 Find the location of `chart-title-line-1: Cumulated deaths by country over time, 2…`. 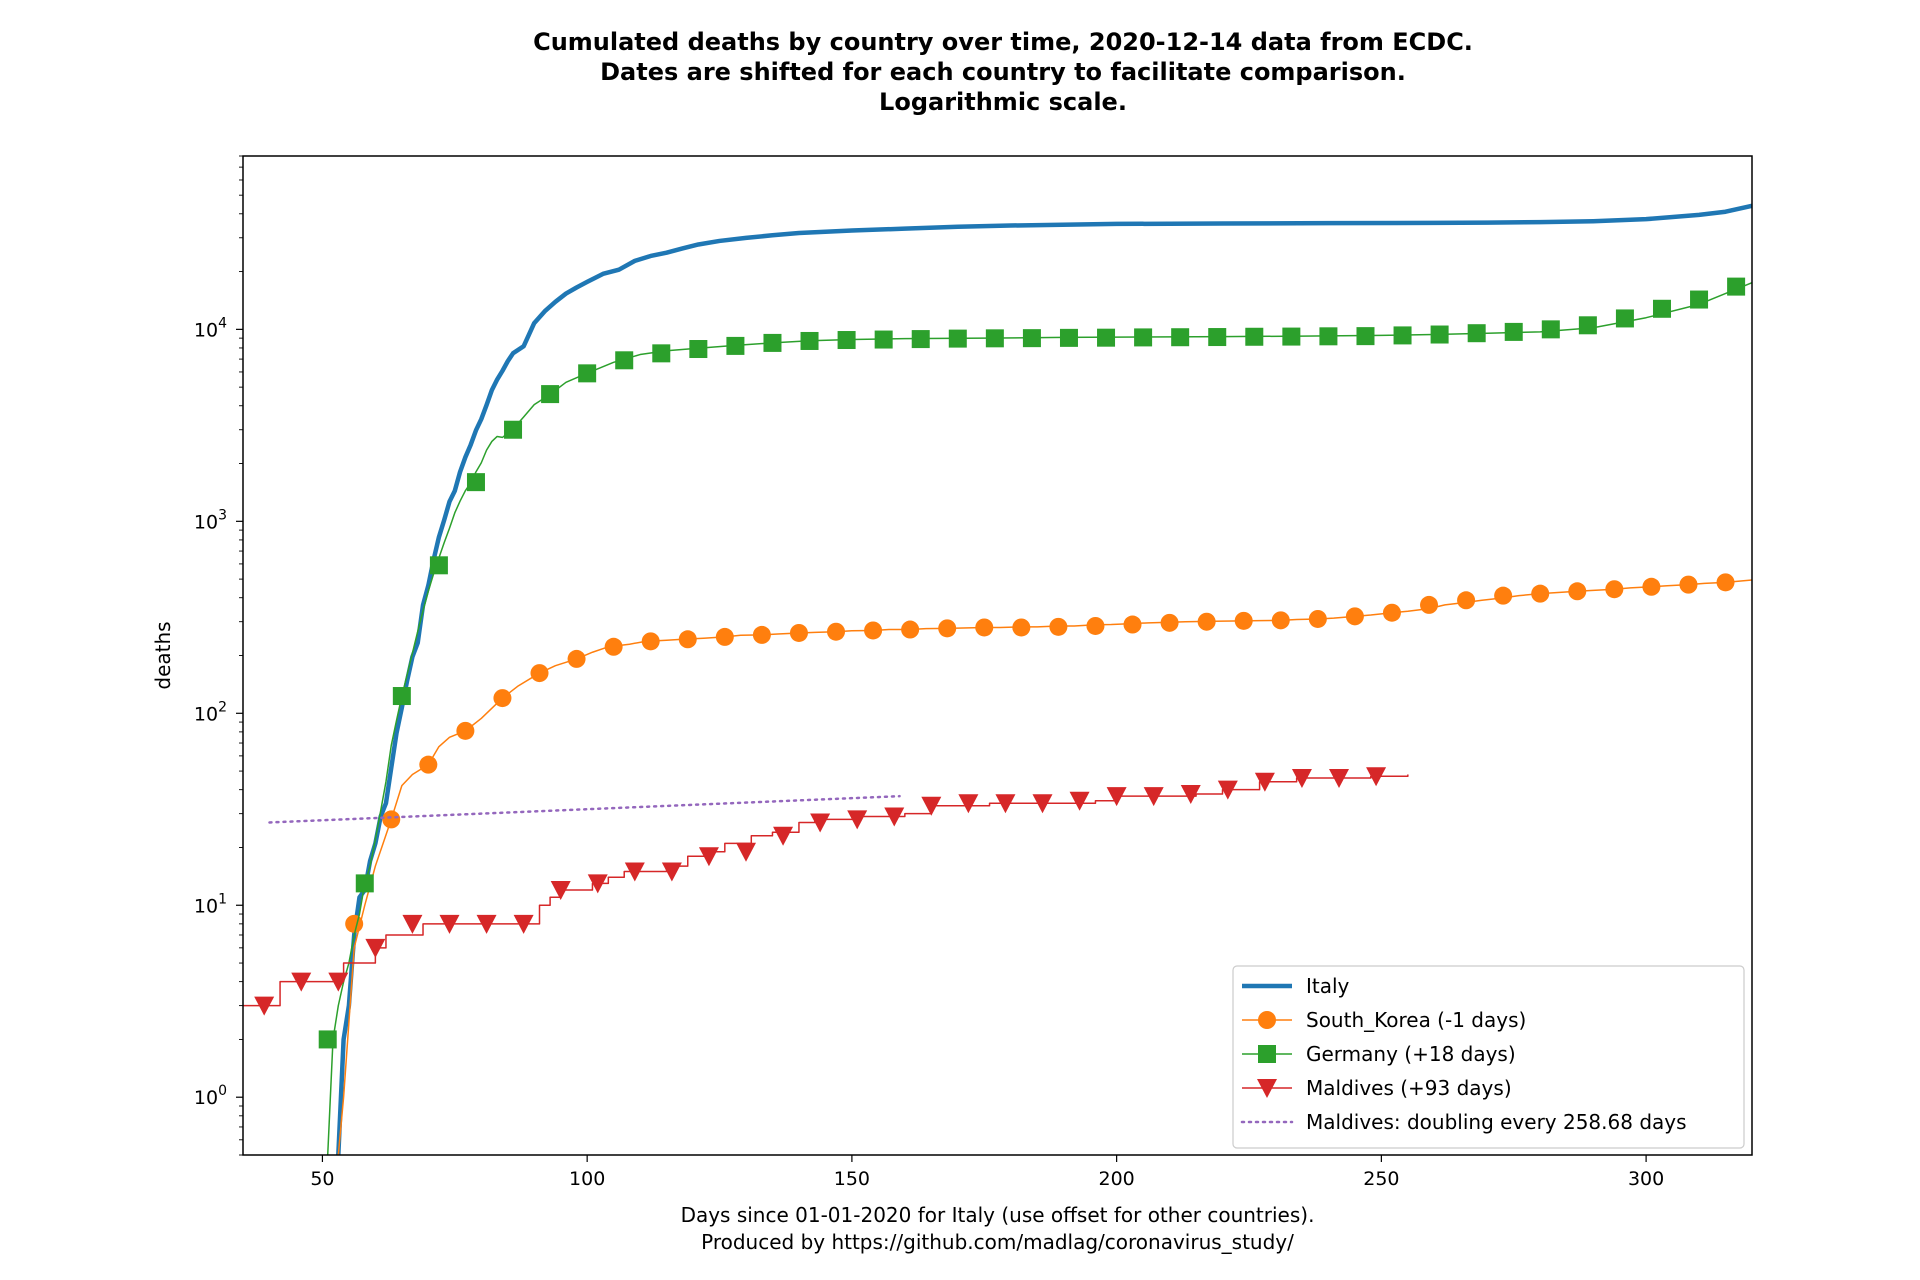

chart-title-line-1: Cumulated deaths by country over time, 2… is located at coordinates (1003, 42).